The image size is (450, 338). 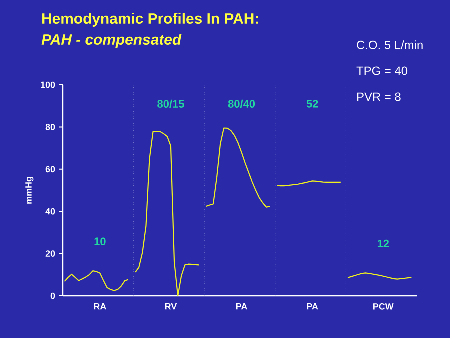 What do you see at coordinates (171, 307) in the screenshot?
I see `x-tick-label: RV` at bounding box center [171, 307].